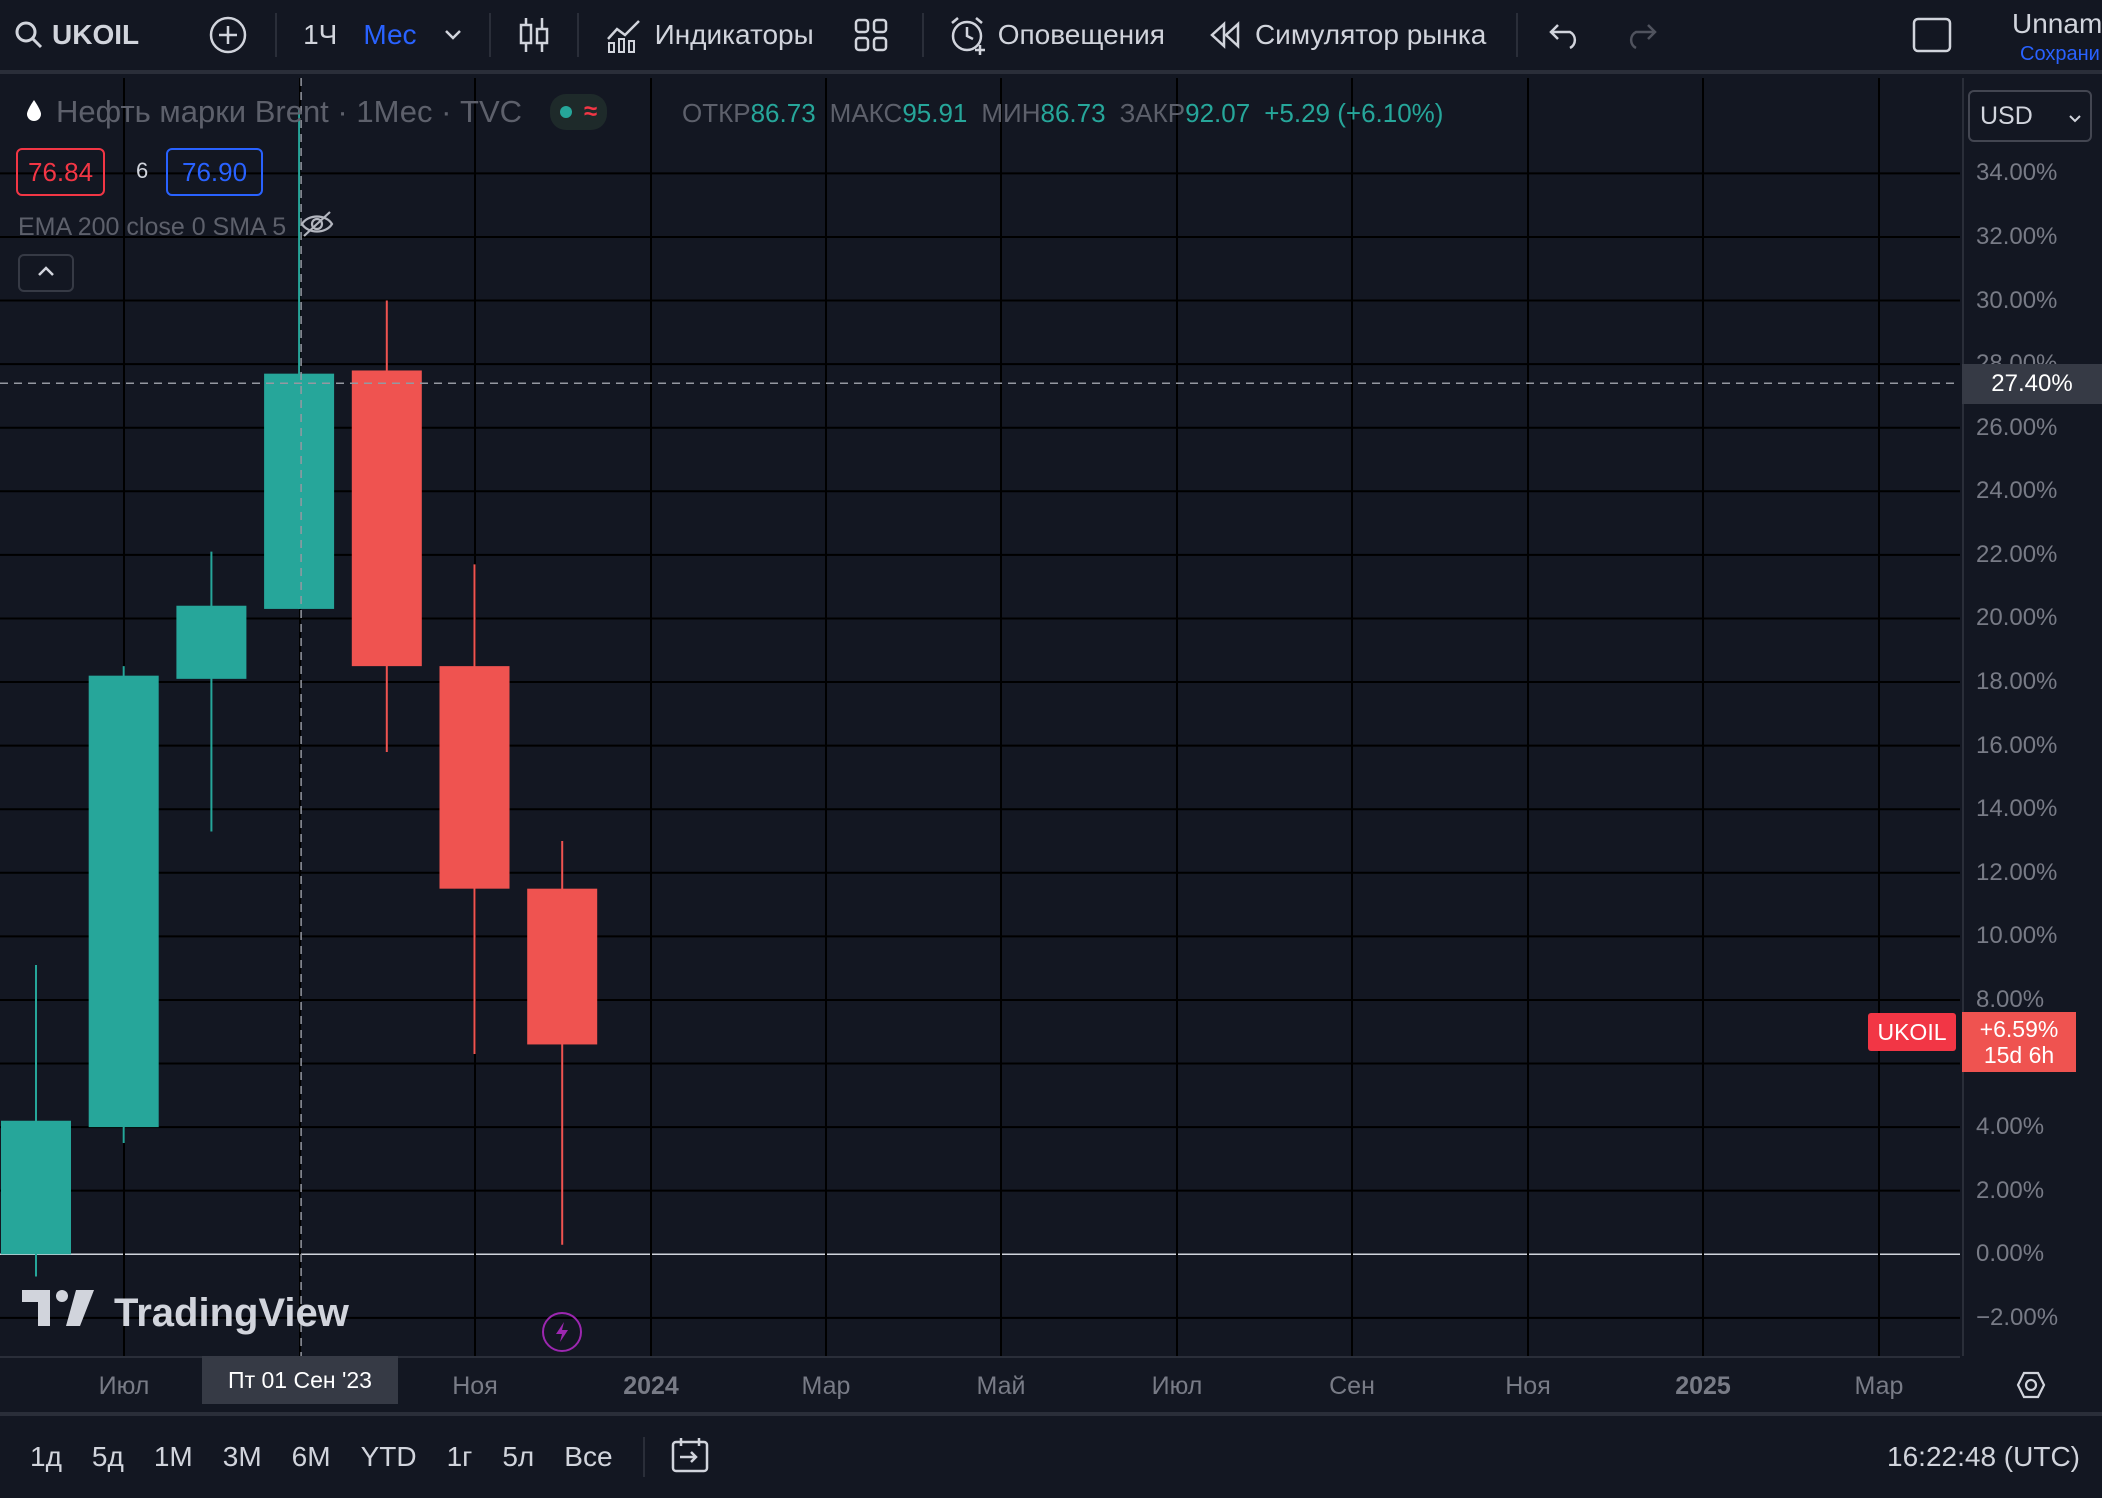 The width and height of the screenshot is (2102, 1498). What do you see at coordinates (2019, 1029) in the screenshot?
I see `last-value: +6.59%` at bounding box center [2019, 1029].